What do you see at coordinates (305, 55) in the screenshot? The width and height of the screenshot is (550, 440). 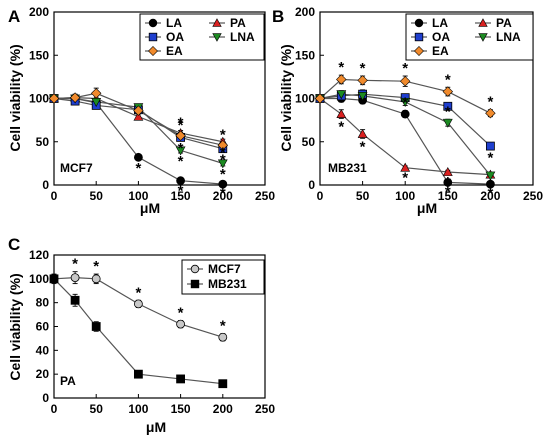 I see `y-tick-label-b: 150` at bounding box center [305, 55].